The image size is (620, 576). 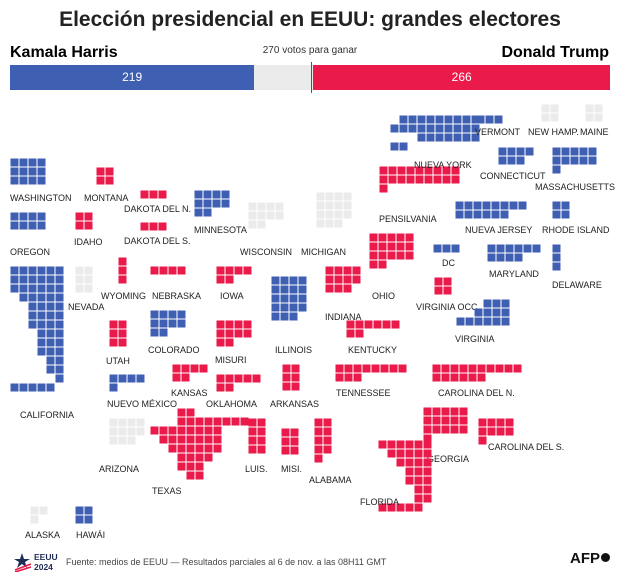 What do you see at coordinates (289, 298) in the screenshot?
I see `state-illinois` at bounding box center [289, 298].